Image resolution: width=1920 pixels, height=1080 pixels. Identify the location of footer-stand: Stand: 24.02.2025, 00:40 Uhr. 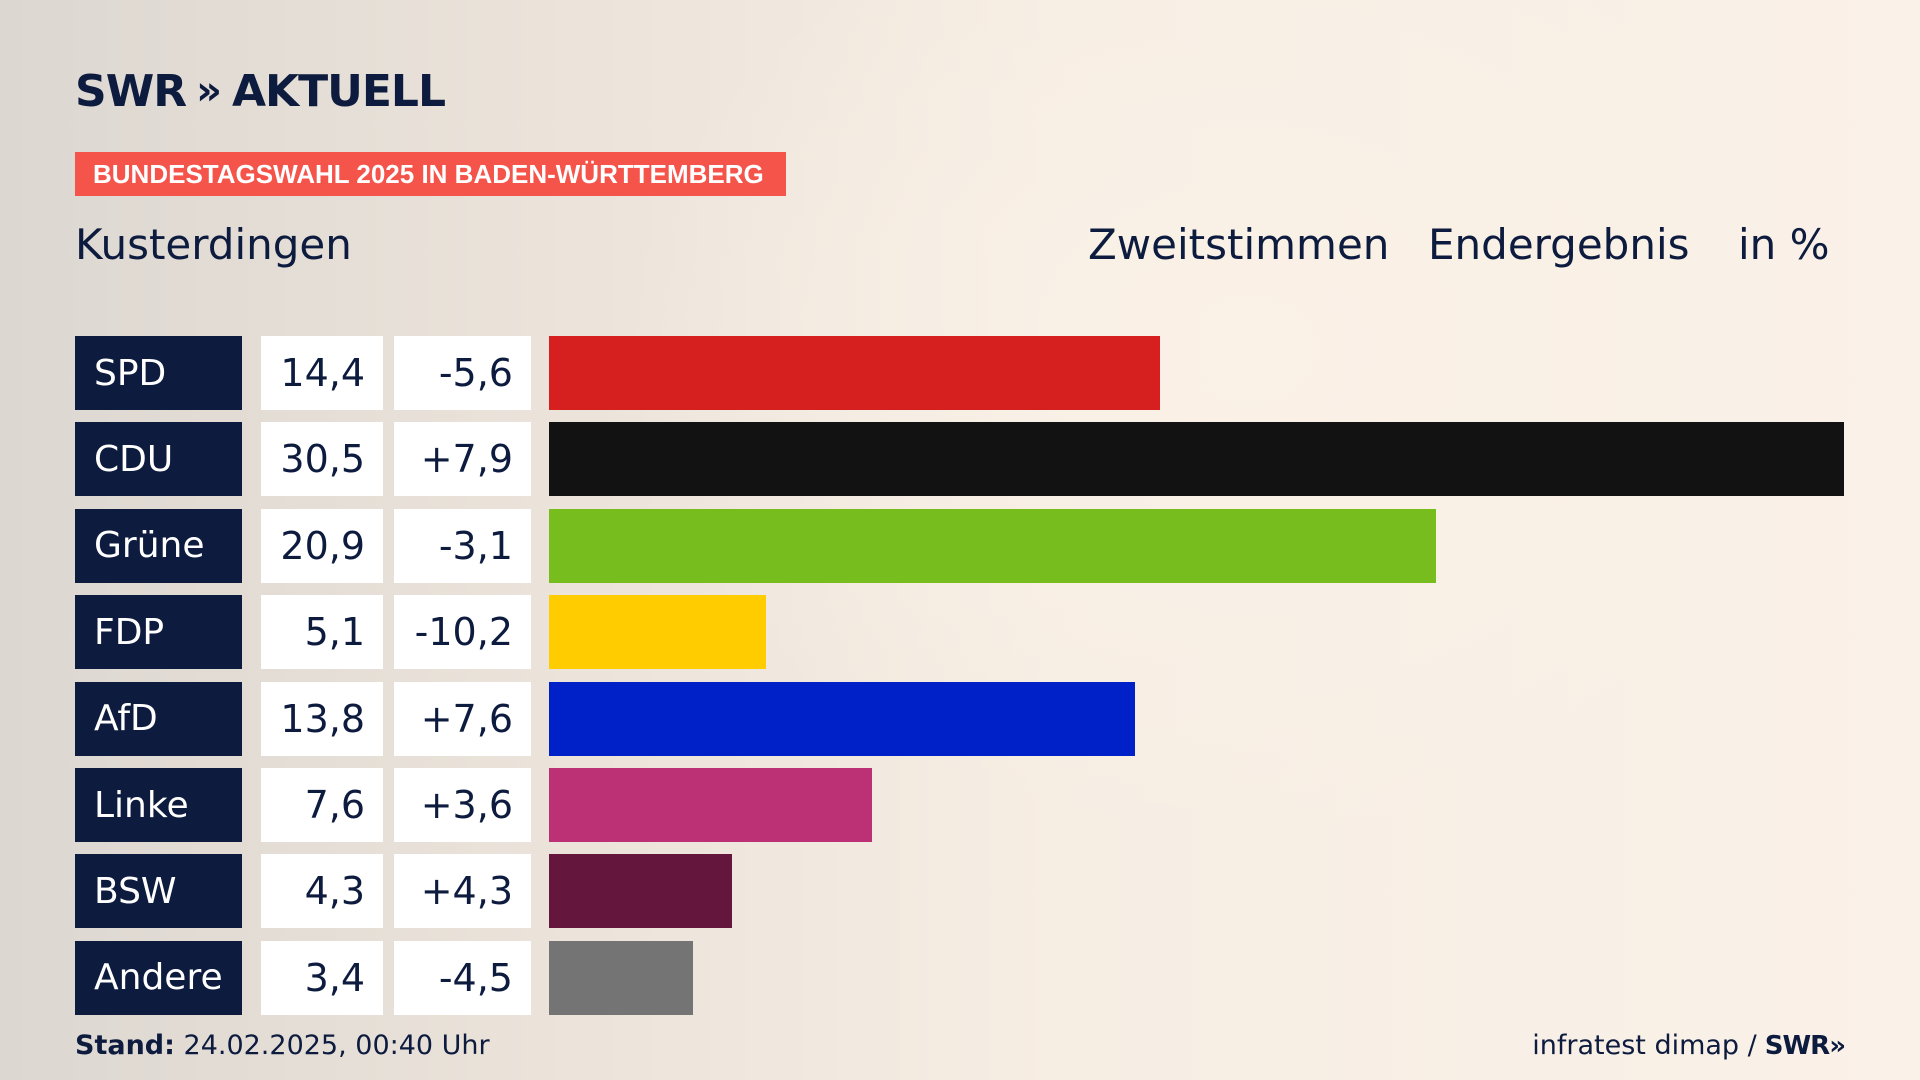
(282, 1045).